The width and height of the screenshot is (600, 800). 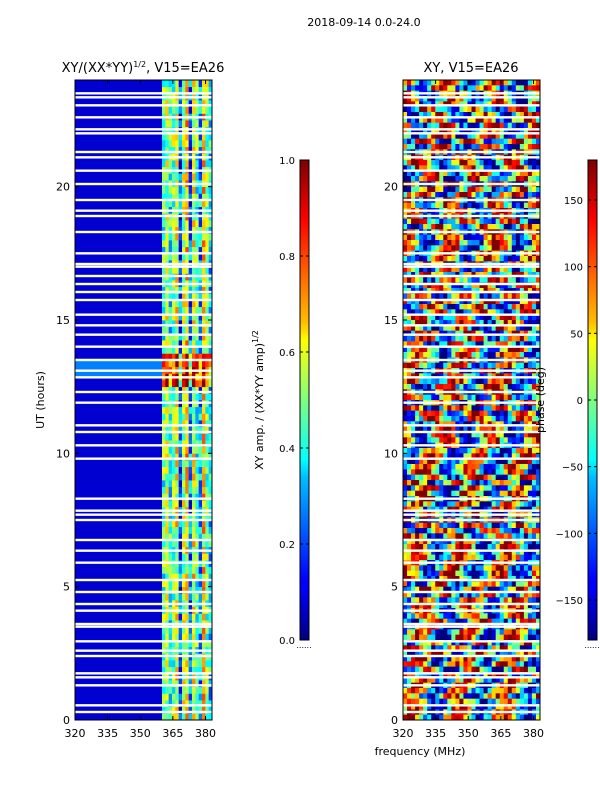 What do you see at coordinates (143, 253) in the screenshot?
I see `amplitude-flag-gap` at bounding box center [143, 253].